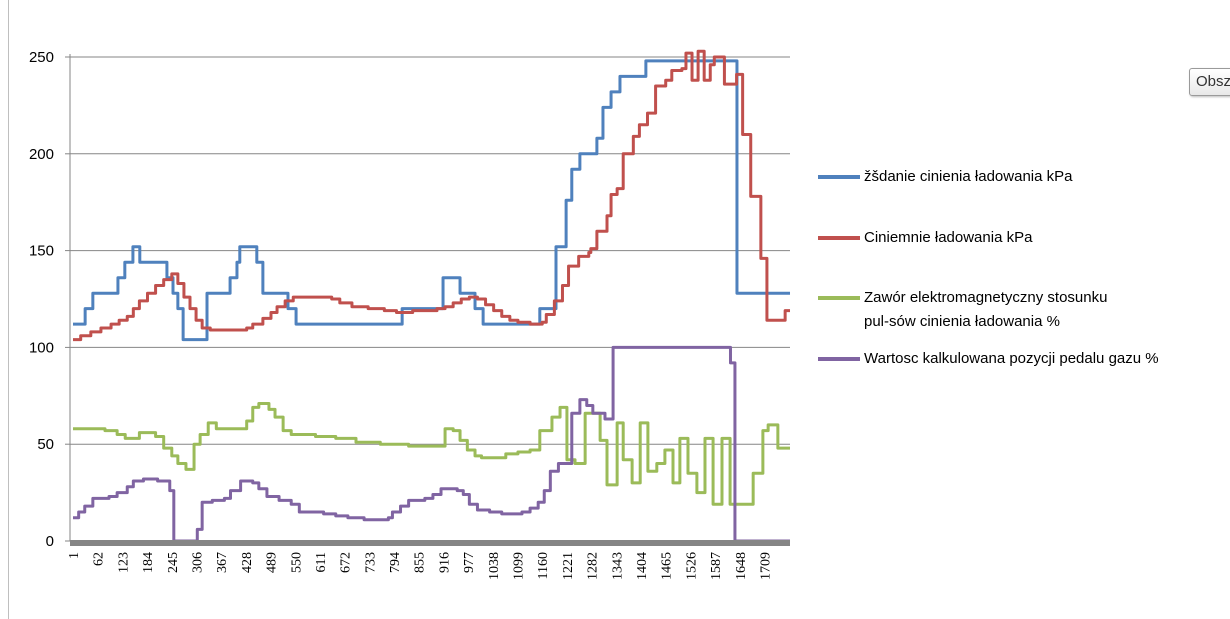 Image resolution: width=1230 pixels, height=619 pixels. Describe the element at coordinates (49, 299) in the screenshot. I see `y-axis-ticks: 0 50 100 150 200 250` at that location.